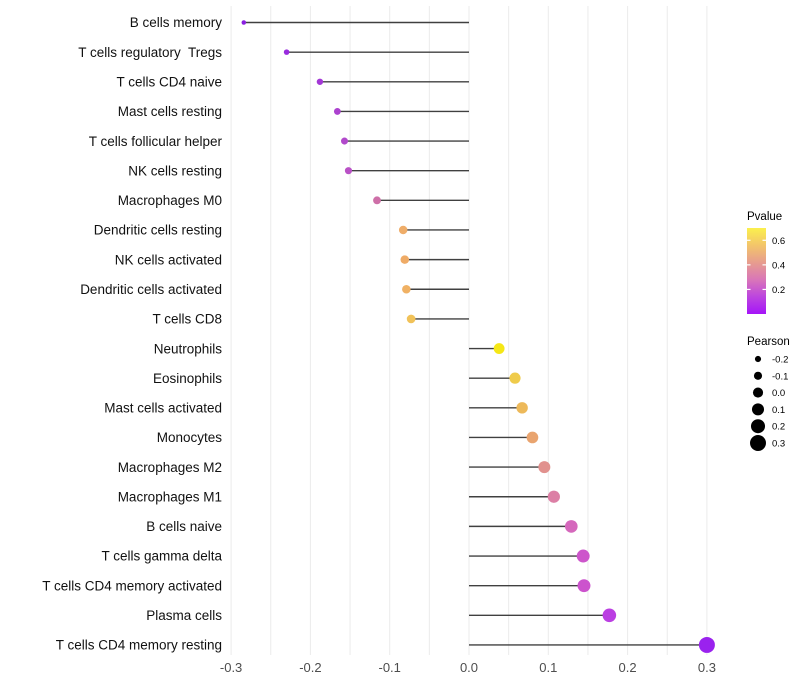 The height and width of the screenshot is (700, 800). Describe the element at coordinates (190, 437) in the screenshot. I see `y-axis-label: Monocytes` at that location.